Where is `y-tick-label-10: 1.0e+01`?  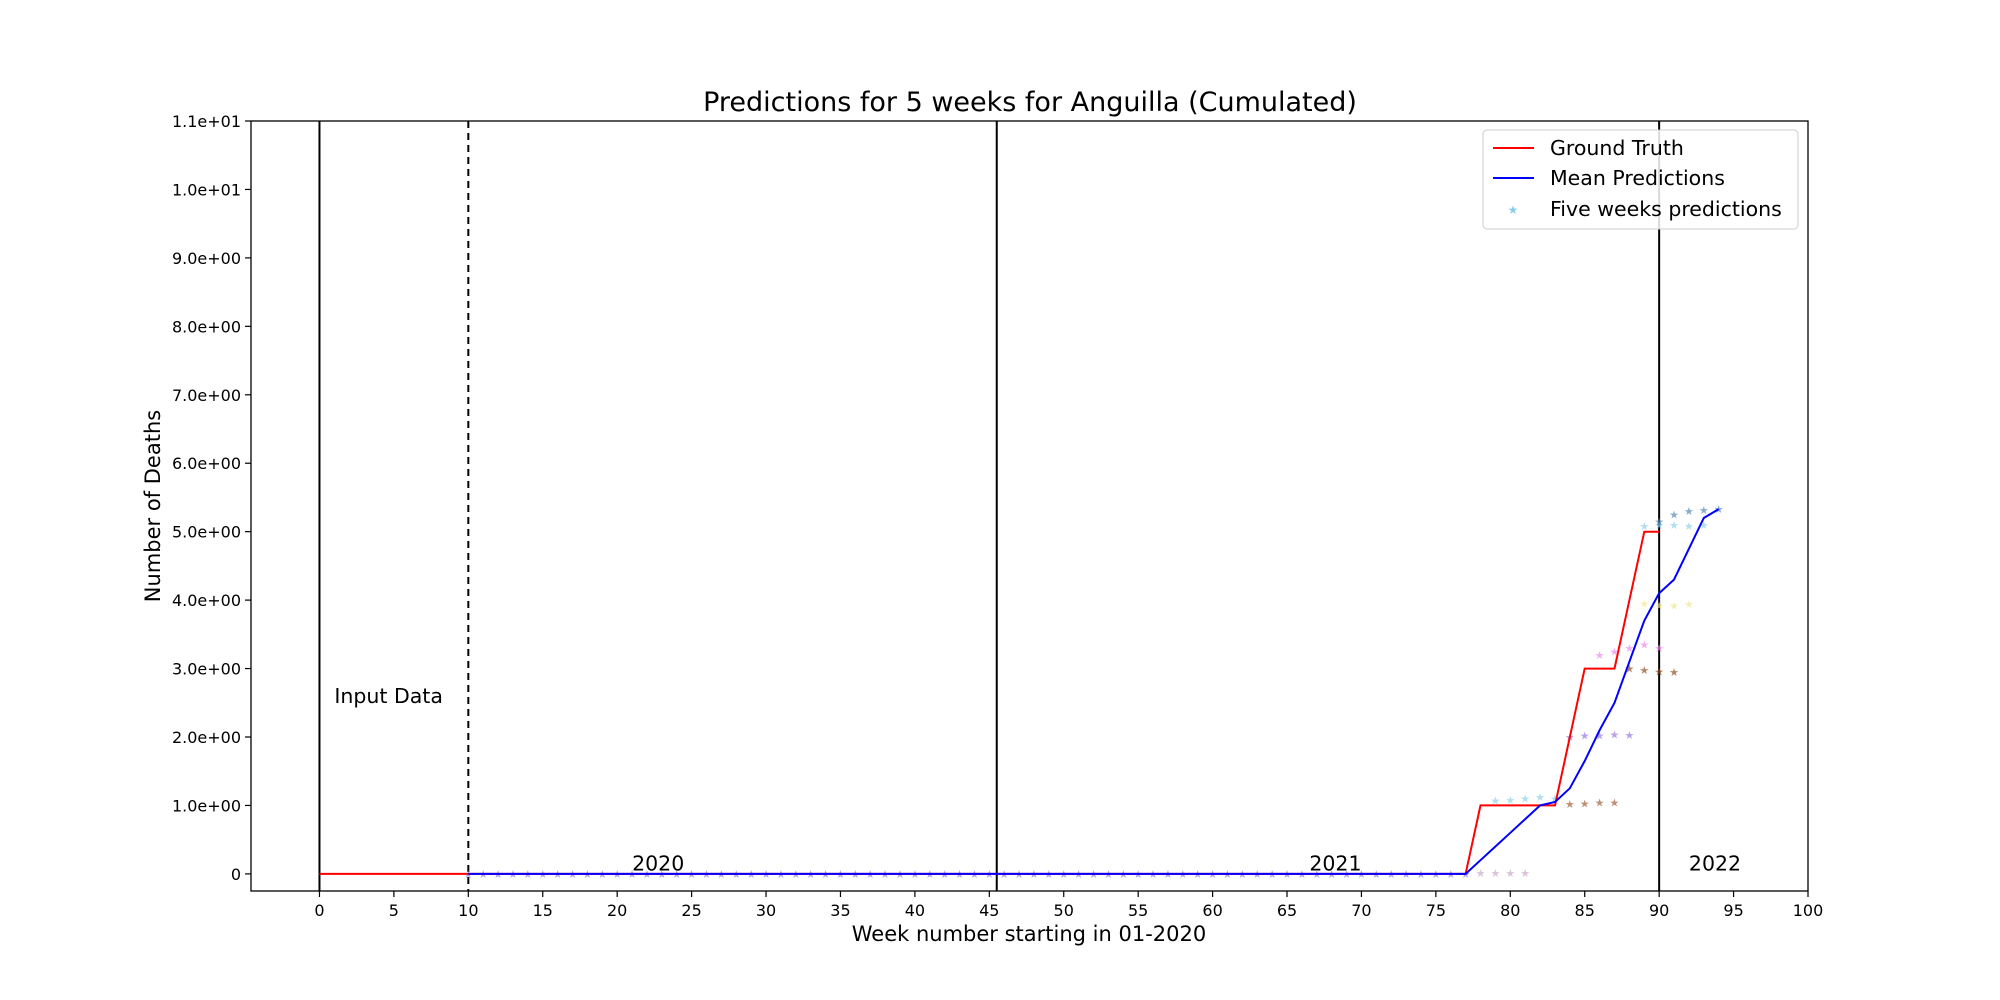
y-tick-label-10: 1.0e+01 is located at coordinates (206, 189).